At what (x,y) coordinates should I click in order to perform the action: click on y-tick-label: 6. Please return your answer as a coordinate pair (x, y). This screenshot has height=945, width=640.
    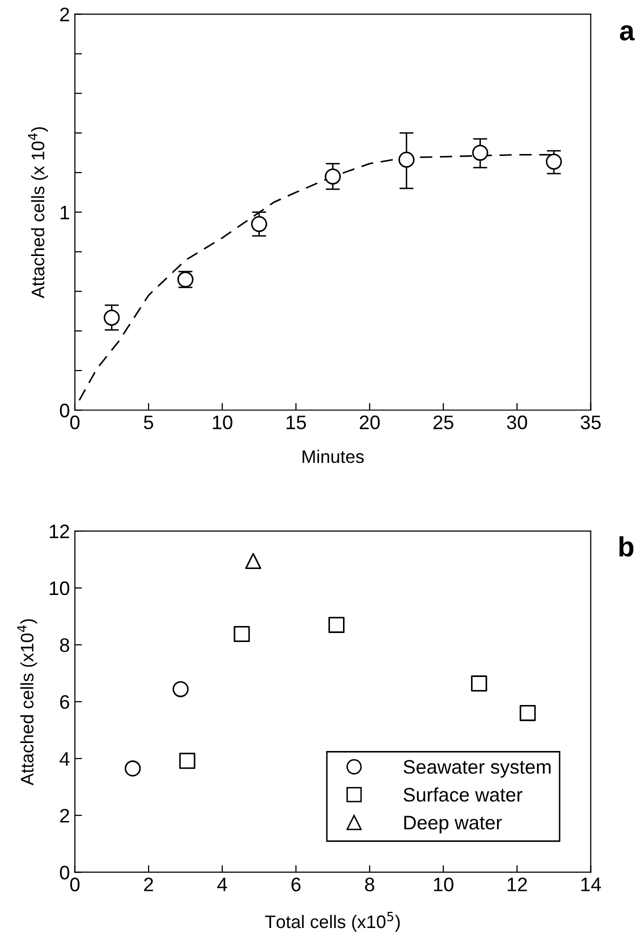
    Looking at the image, I should click on (65, 702).